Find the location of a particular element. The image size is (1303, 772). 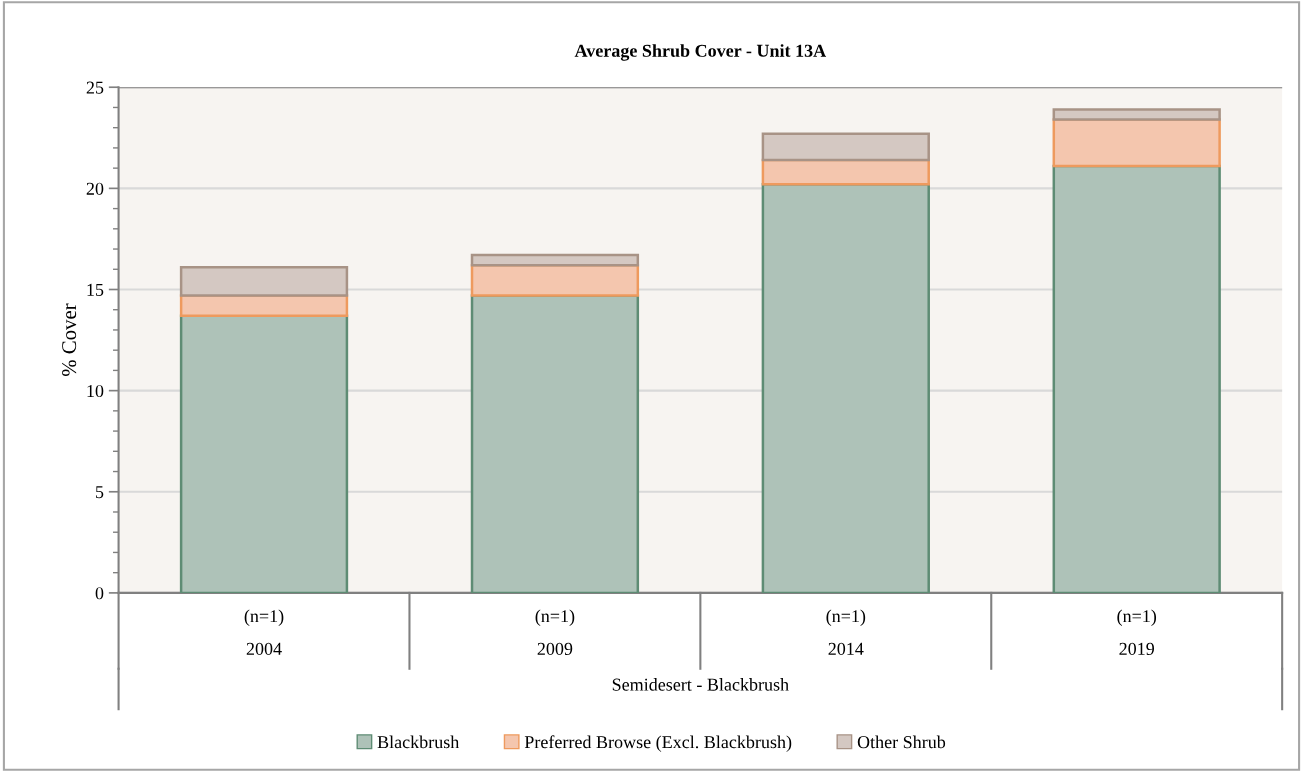

x-tick-label: (n=1) 2019 is located at coordinates (1137, 632).